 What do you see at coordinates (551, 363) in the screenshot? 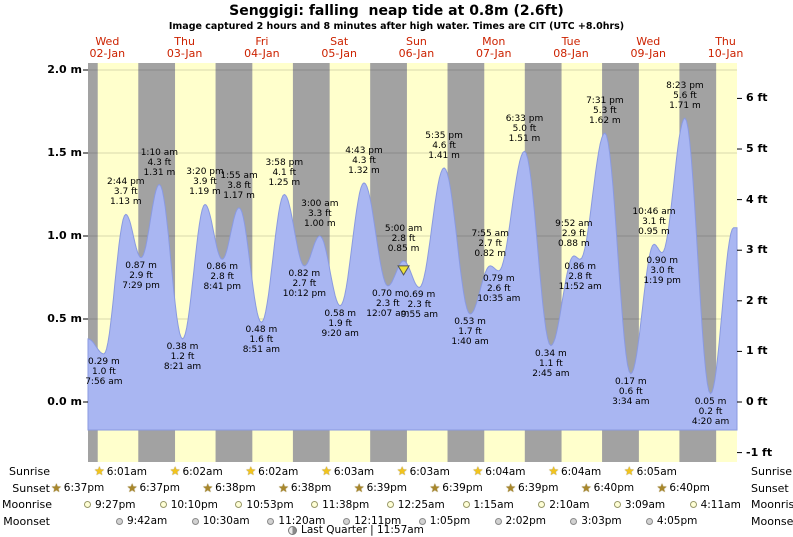
I see `annotation-line: 1.1 ft` at bounding box center [551, 363].